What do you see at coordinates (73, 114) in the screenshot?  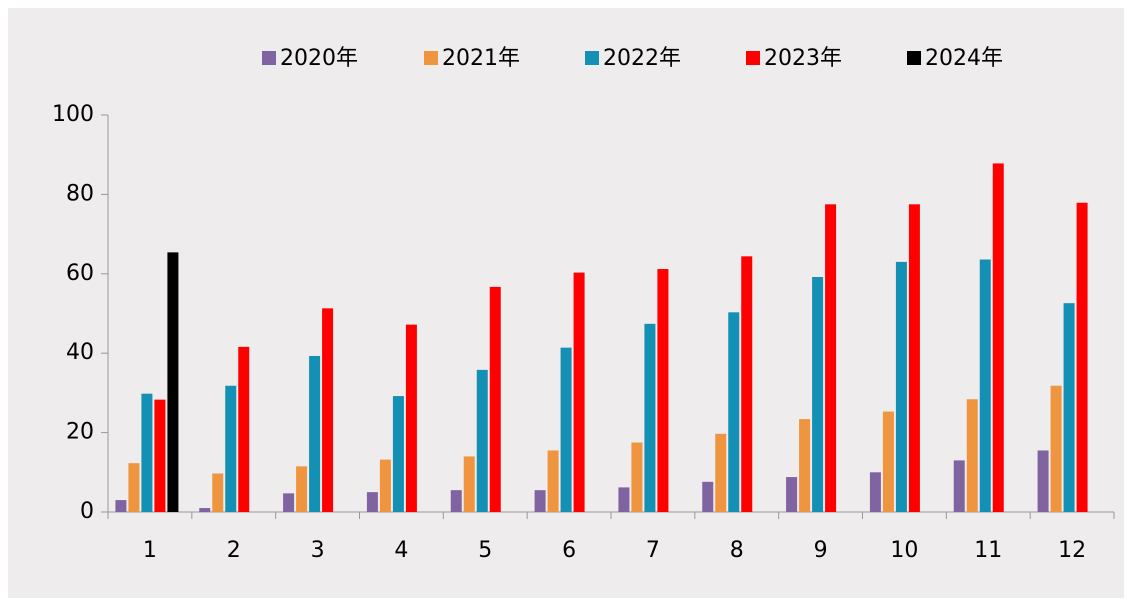 I see `y-tick-label: 100` at bounding box center [73, 114].